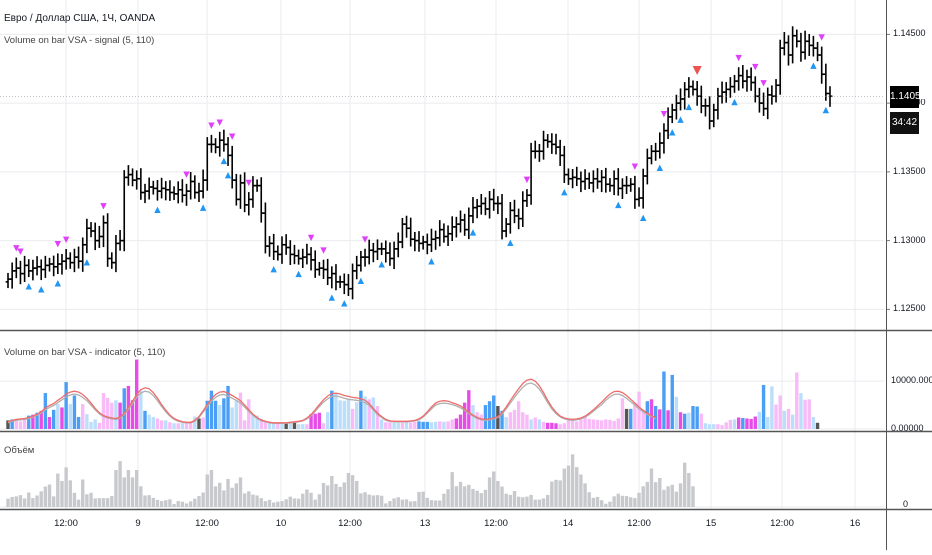 The image size is (932, 555). Describe the element at coordinates (425, 523) in the screenshot. I see `time-tick-label: 13` at that location.